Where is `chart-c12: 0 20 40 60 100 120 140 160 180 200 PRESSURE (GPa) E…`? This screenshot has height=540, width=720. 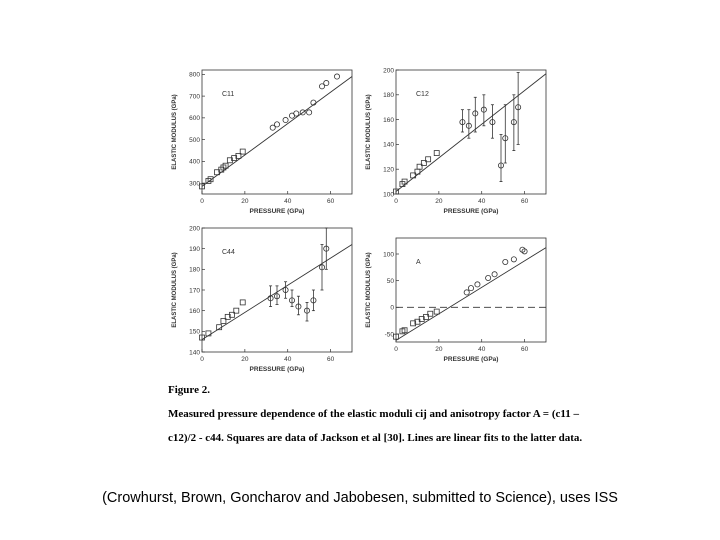
chart-c12: 0 20 40 60 100 120 140 160 180 200 PRESSURE (GPa) E… is located at coordinates (456, 141).